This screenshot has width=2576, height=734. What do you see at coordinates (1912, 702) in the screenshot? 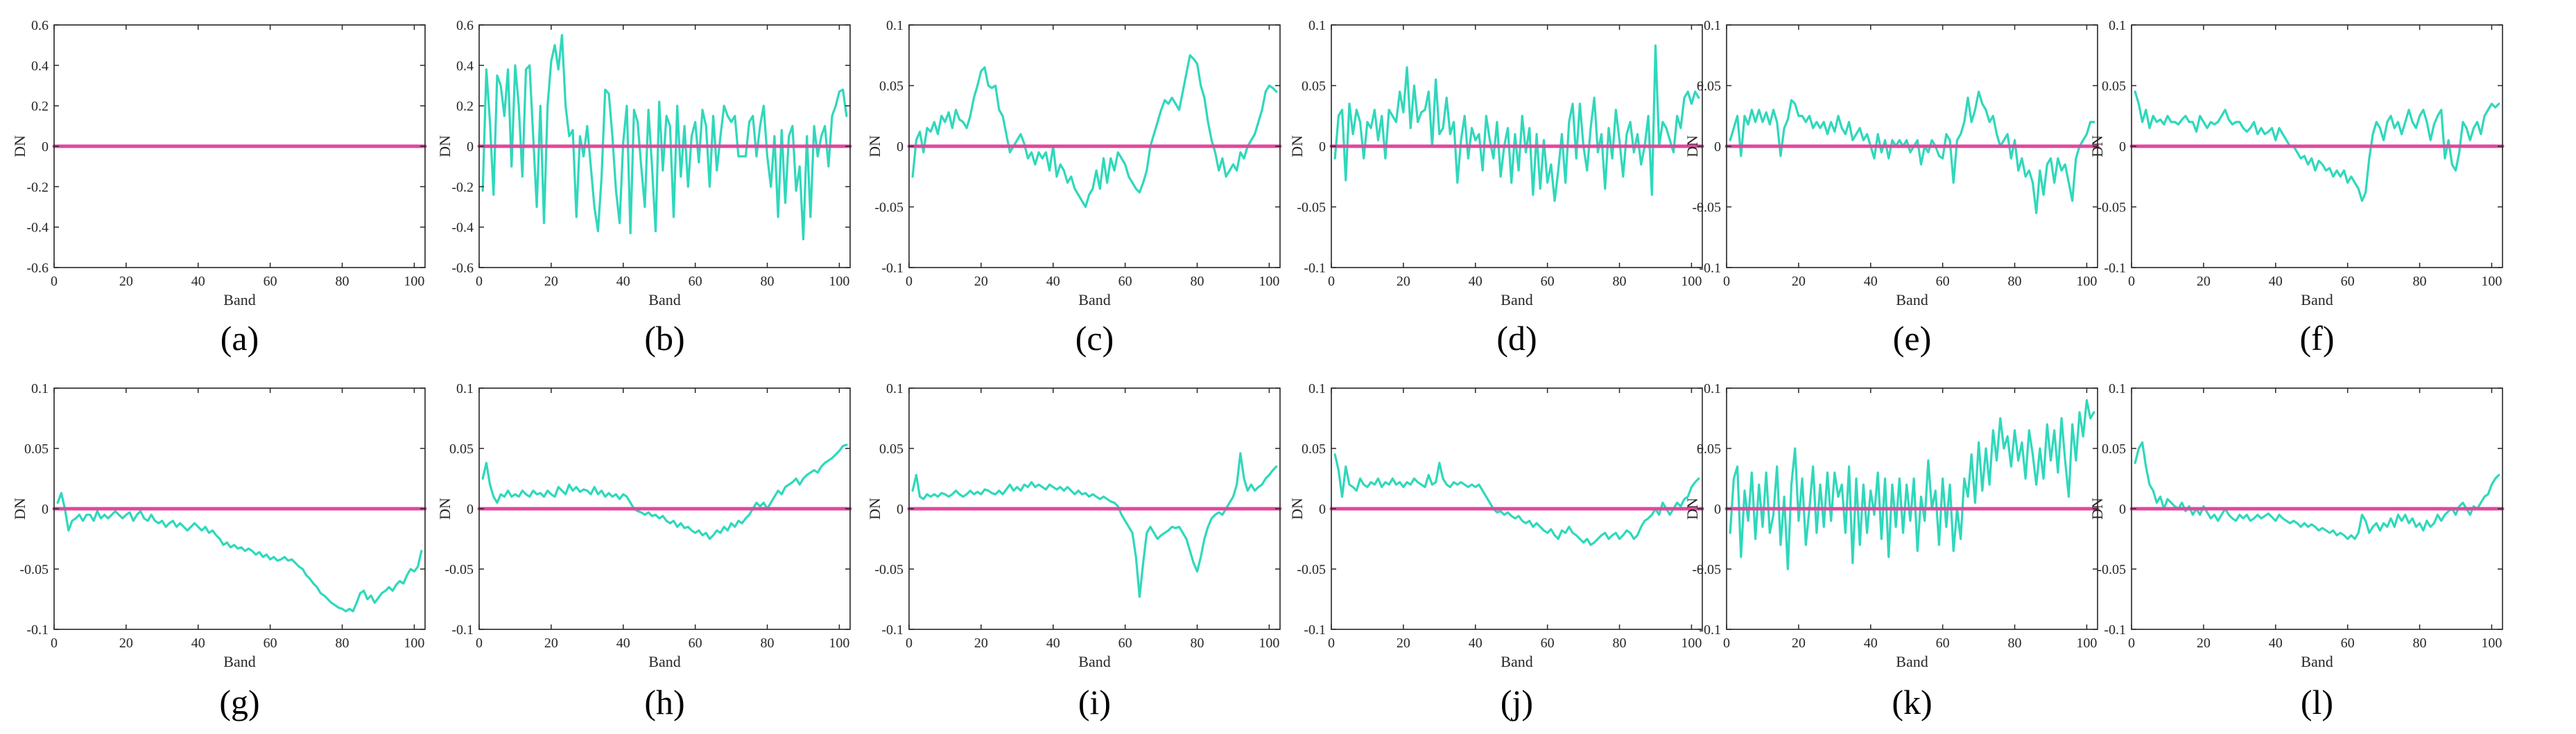
I see `panel-label: (k)` at bounding box center [1912, 702].